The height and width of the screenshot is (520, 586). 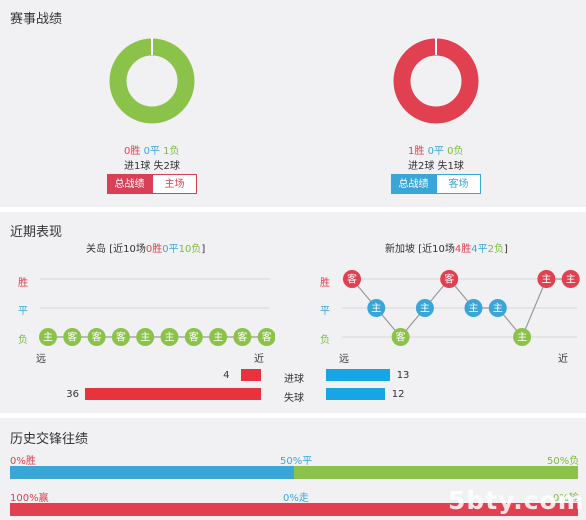 I want to click on home-goals-summary: 进1球 失2球, so click(x=152, y=166).